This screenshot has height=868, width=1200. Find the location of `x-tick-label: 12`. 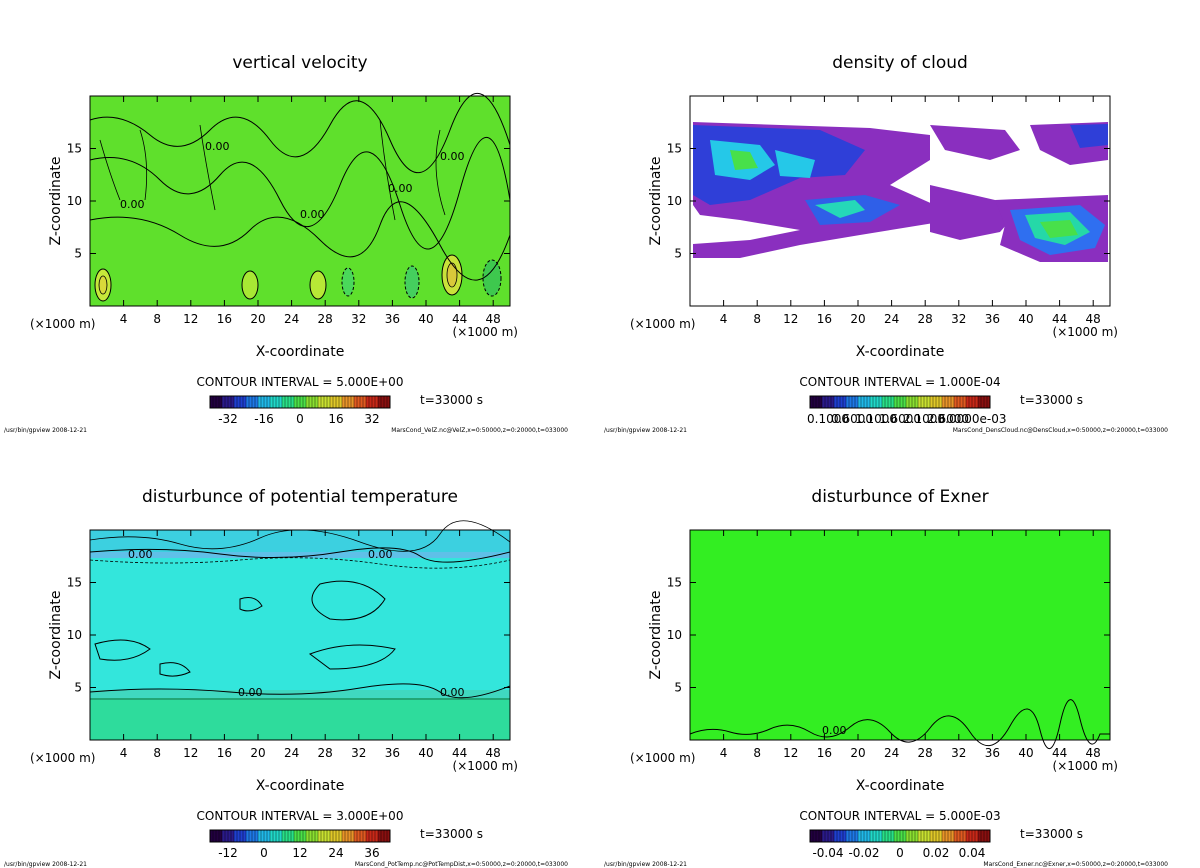

x-tick-label: 12 is located at coordinates (190, 753).